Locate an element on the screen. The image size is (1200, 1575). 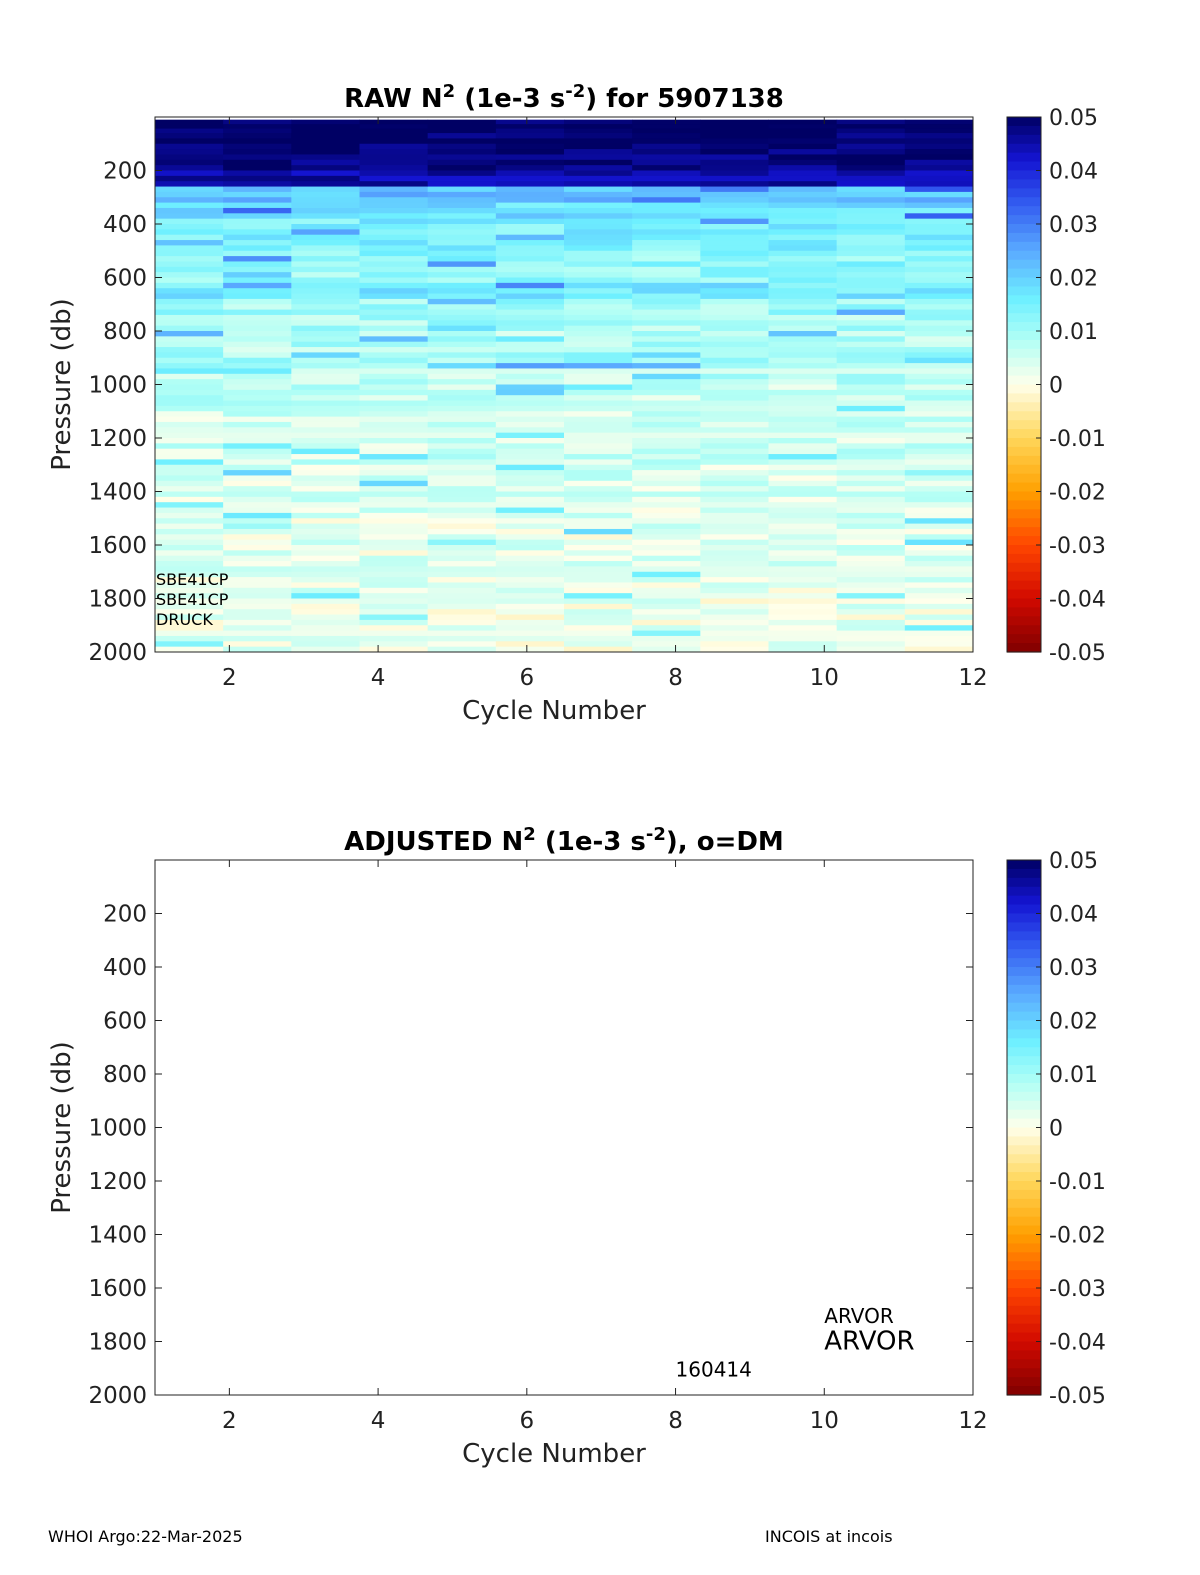
y-tick-label: 600 is located at coordinates (125, 279).